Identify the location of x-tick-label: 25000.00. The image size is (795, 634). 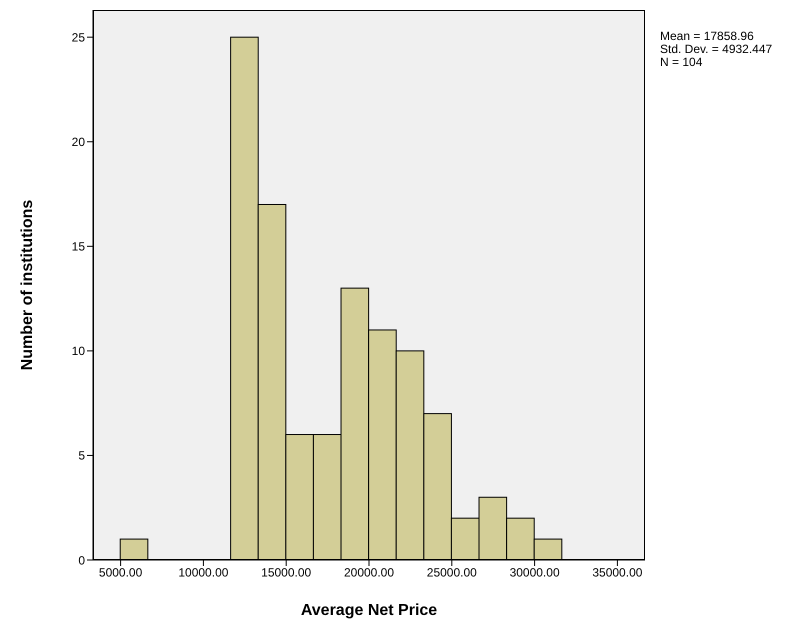
(452, 573).